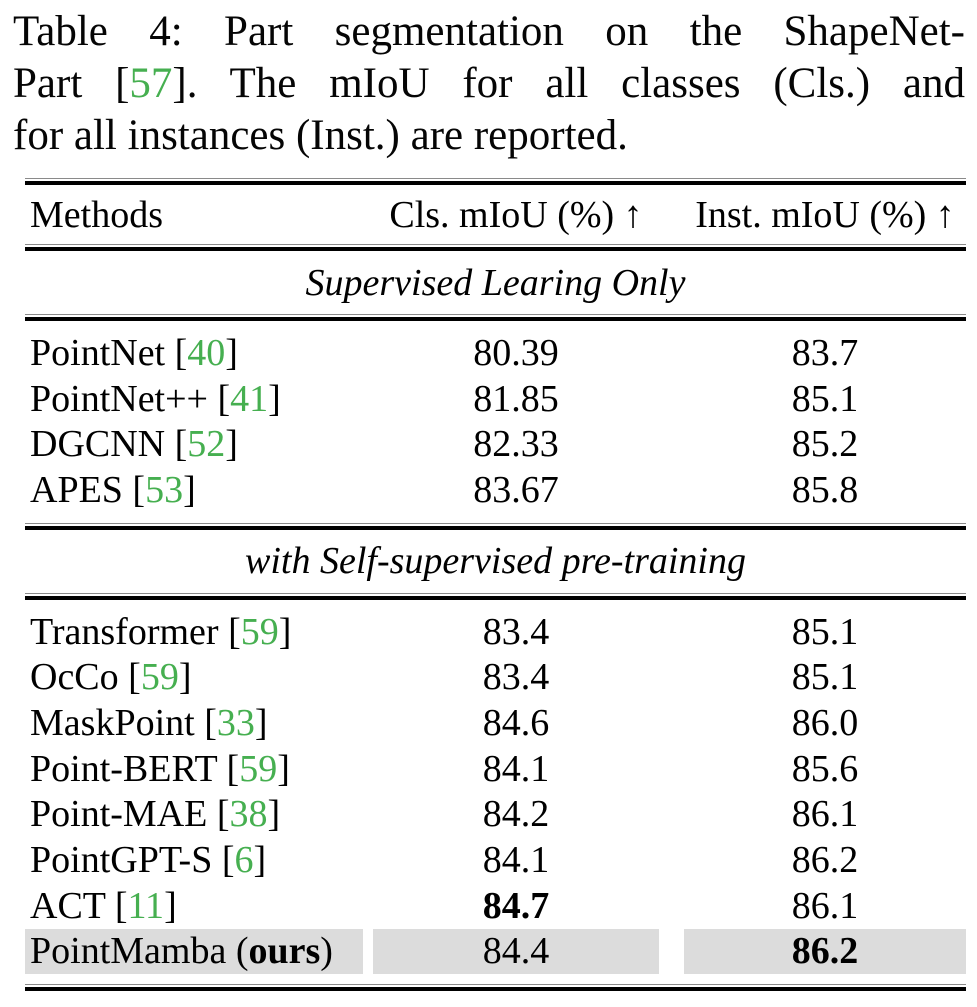 The height and width of the screenshot is (1007, 977). I want to click on table-row: ACT [11] 84.7 86.1, so click(495, 906).